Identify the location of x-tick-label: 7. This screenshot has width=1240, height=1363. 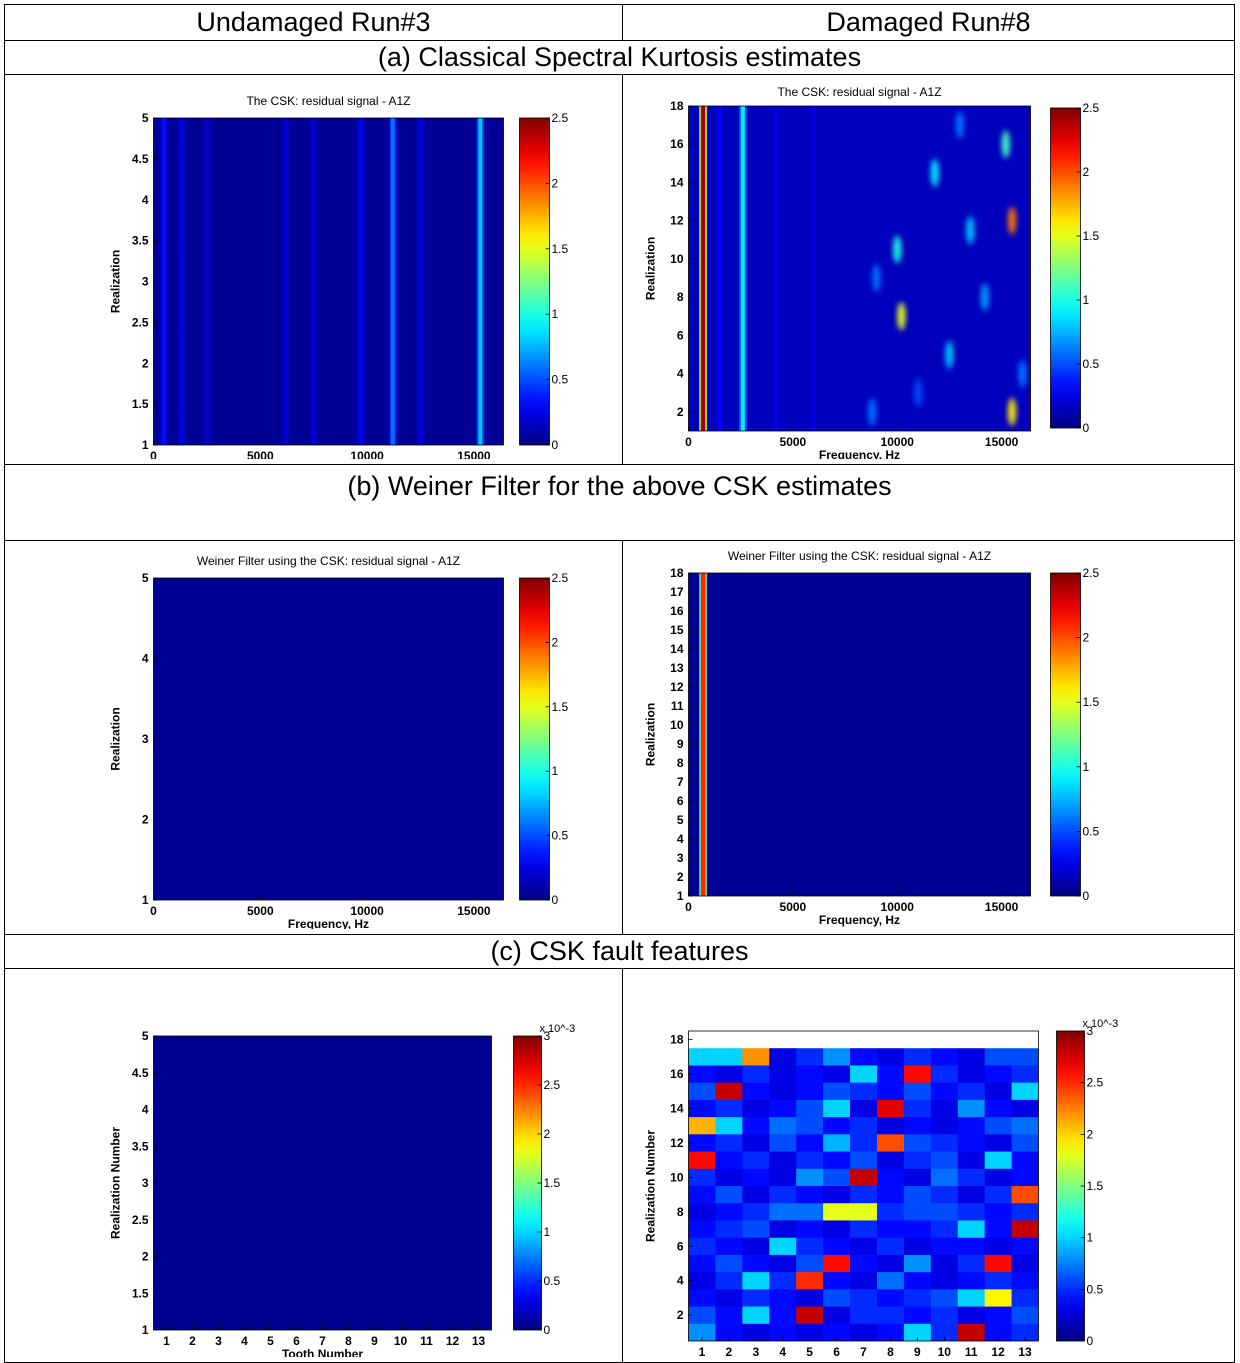
(863, 1351).